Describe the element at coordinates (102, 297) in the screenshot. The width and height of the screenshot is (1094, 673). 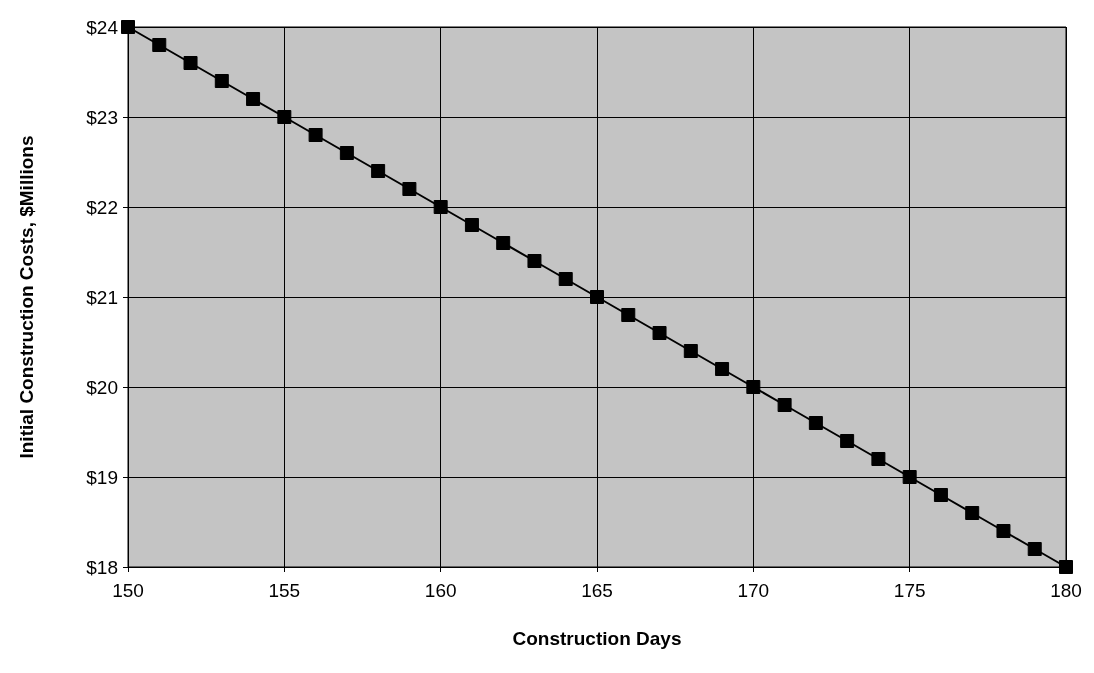
I see `y-tick-label: $21` at that location.